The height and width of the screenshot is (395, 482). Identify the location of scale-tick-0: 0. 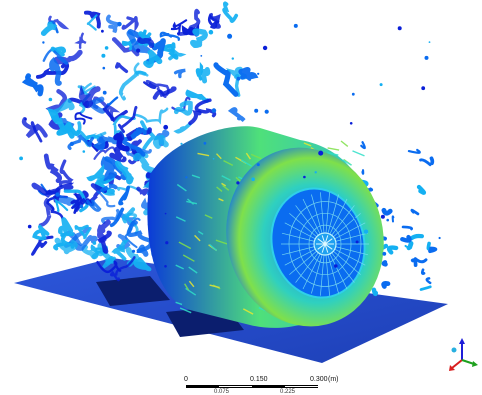
(186, 379).